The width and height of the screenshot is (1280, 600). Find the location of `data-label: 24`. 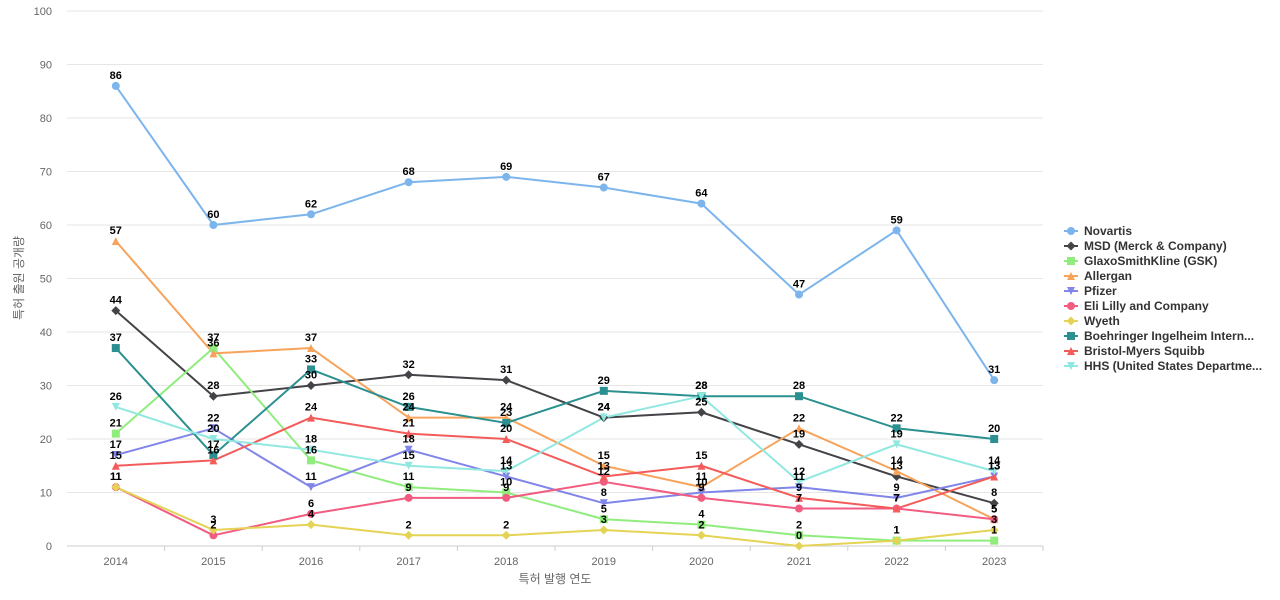

data-label: 24 is located at coordinates (506, 408).